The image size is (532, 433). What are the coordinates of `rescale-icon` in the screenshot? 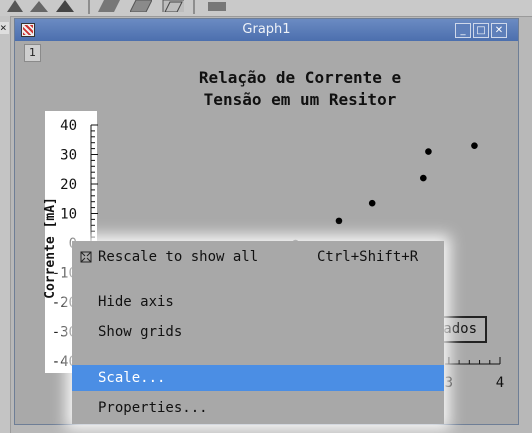 It's located at (86, 257).